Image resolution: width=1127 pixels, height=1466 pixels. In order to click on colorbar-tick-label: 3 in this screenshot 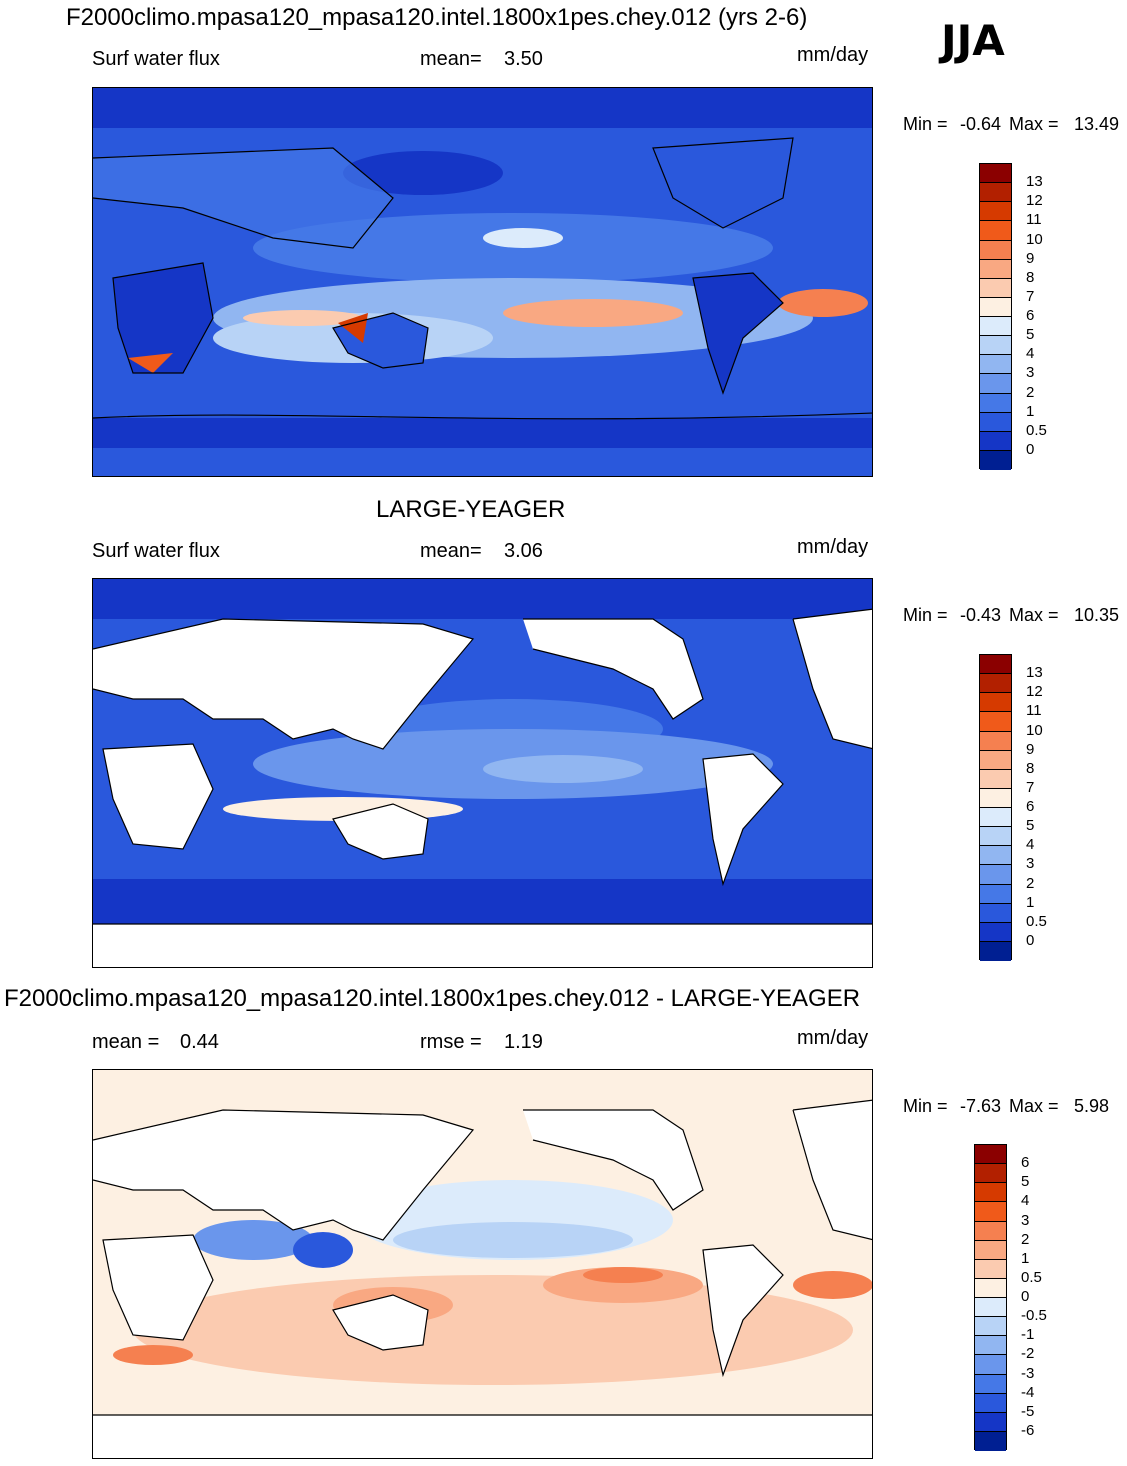, I will do `click(1025, 1220)`.